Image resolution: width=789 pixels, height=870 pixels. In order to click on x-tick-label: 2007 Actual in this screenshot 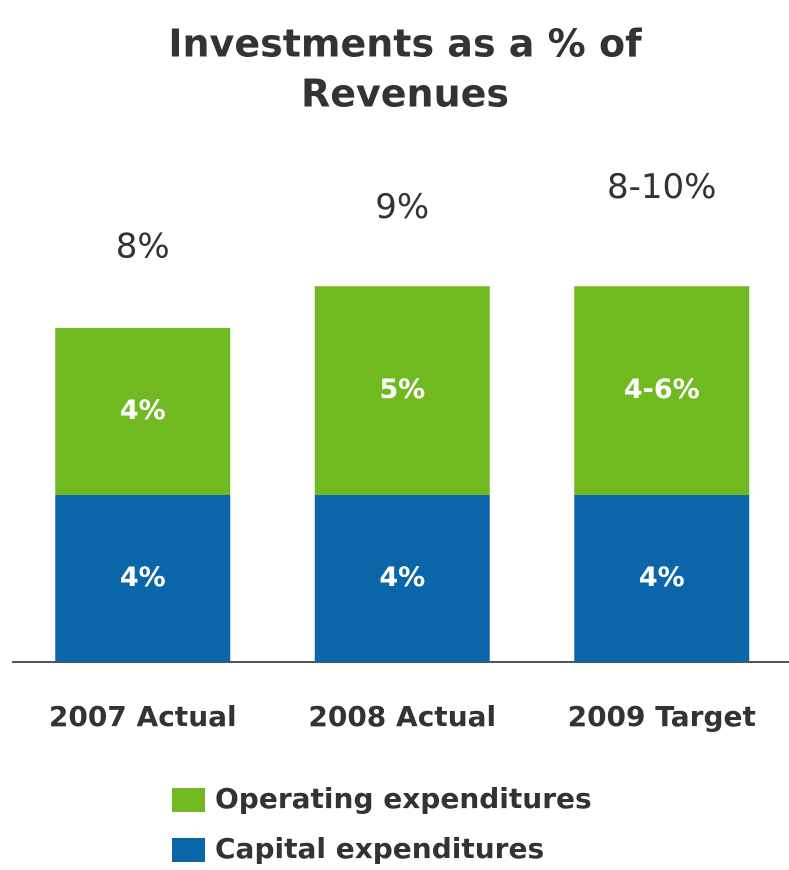, I will do `click(143, 716)`.